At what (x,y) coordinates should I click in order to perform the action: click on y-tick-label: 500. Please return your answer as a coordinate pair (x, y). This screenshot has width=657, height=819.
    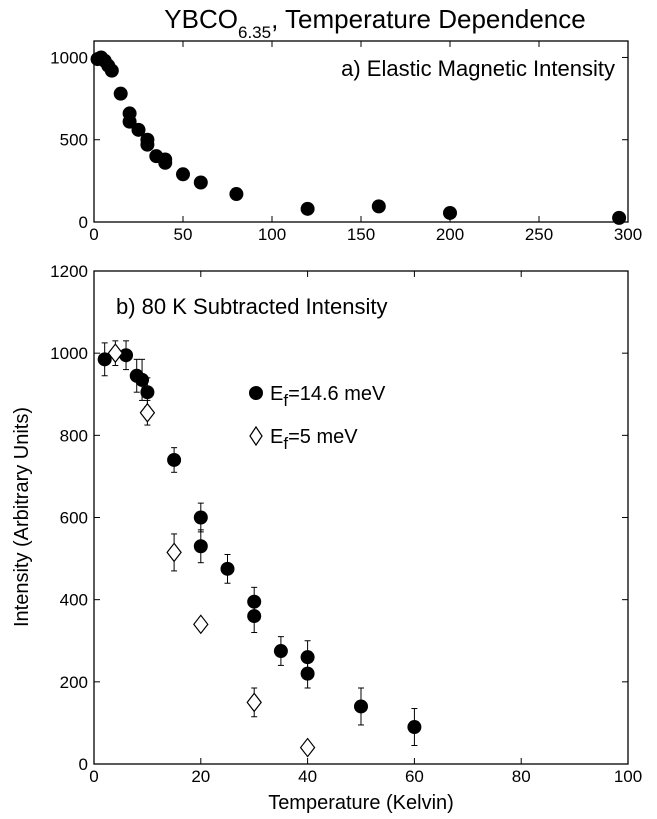
    Looking at the image, I should click on (74, 140).